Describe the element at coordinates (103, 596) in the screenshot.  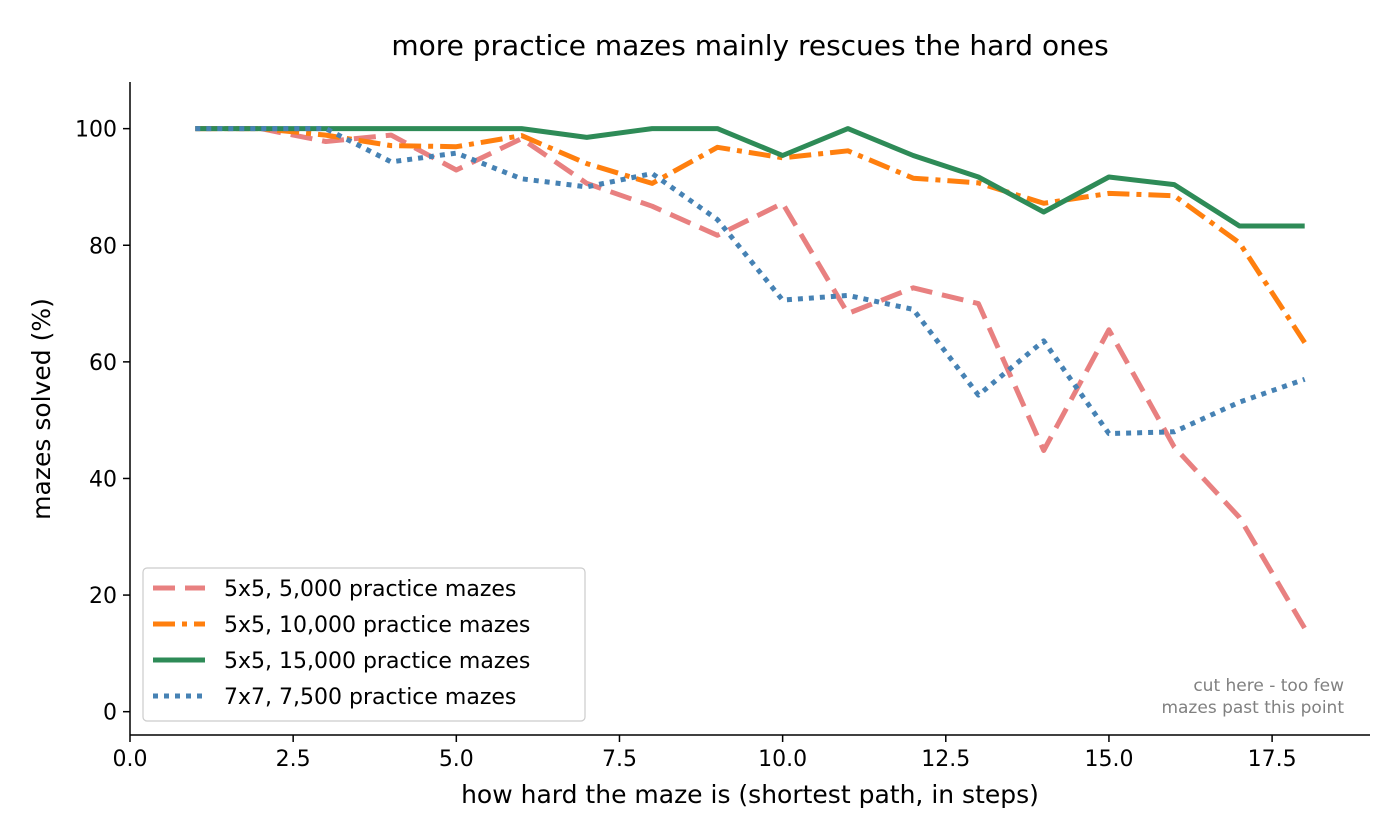
I see `y-tick-label: 20` at that location.